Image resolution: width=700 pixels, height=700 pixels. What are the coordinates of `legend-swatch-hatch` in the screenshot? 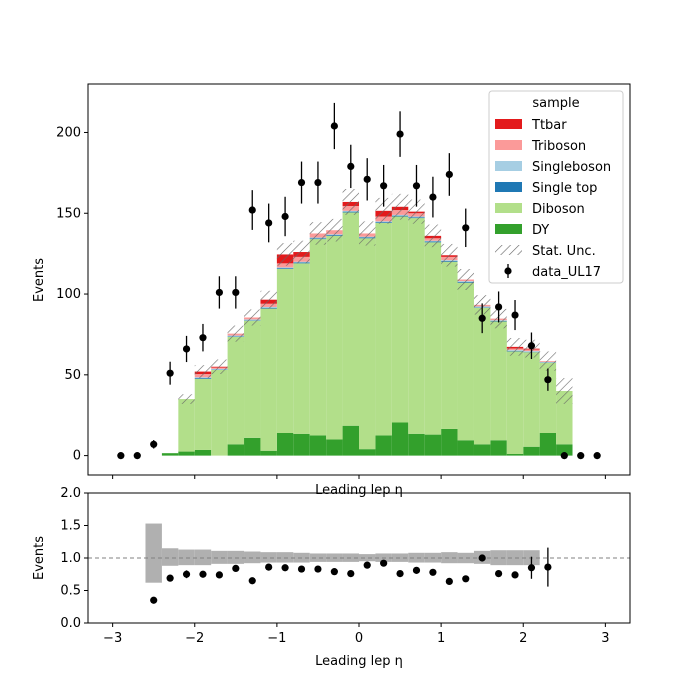 It's located at (508, 250).